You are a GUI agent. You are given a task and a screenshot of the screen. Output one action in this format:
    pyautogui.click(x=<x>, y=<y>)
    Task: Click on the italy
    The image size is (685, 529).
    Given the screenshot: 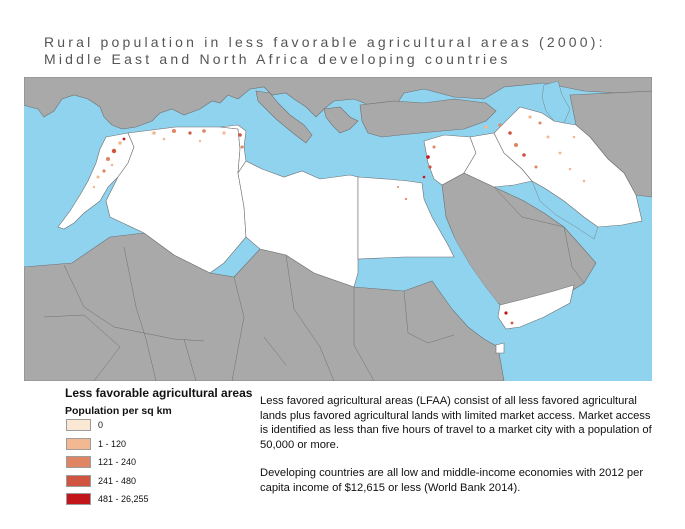 What is the action you would take?
    pyautogui.click(x=284, y=117)
    